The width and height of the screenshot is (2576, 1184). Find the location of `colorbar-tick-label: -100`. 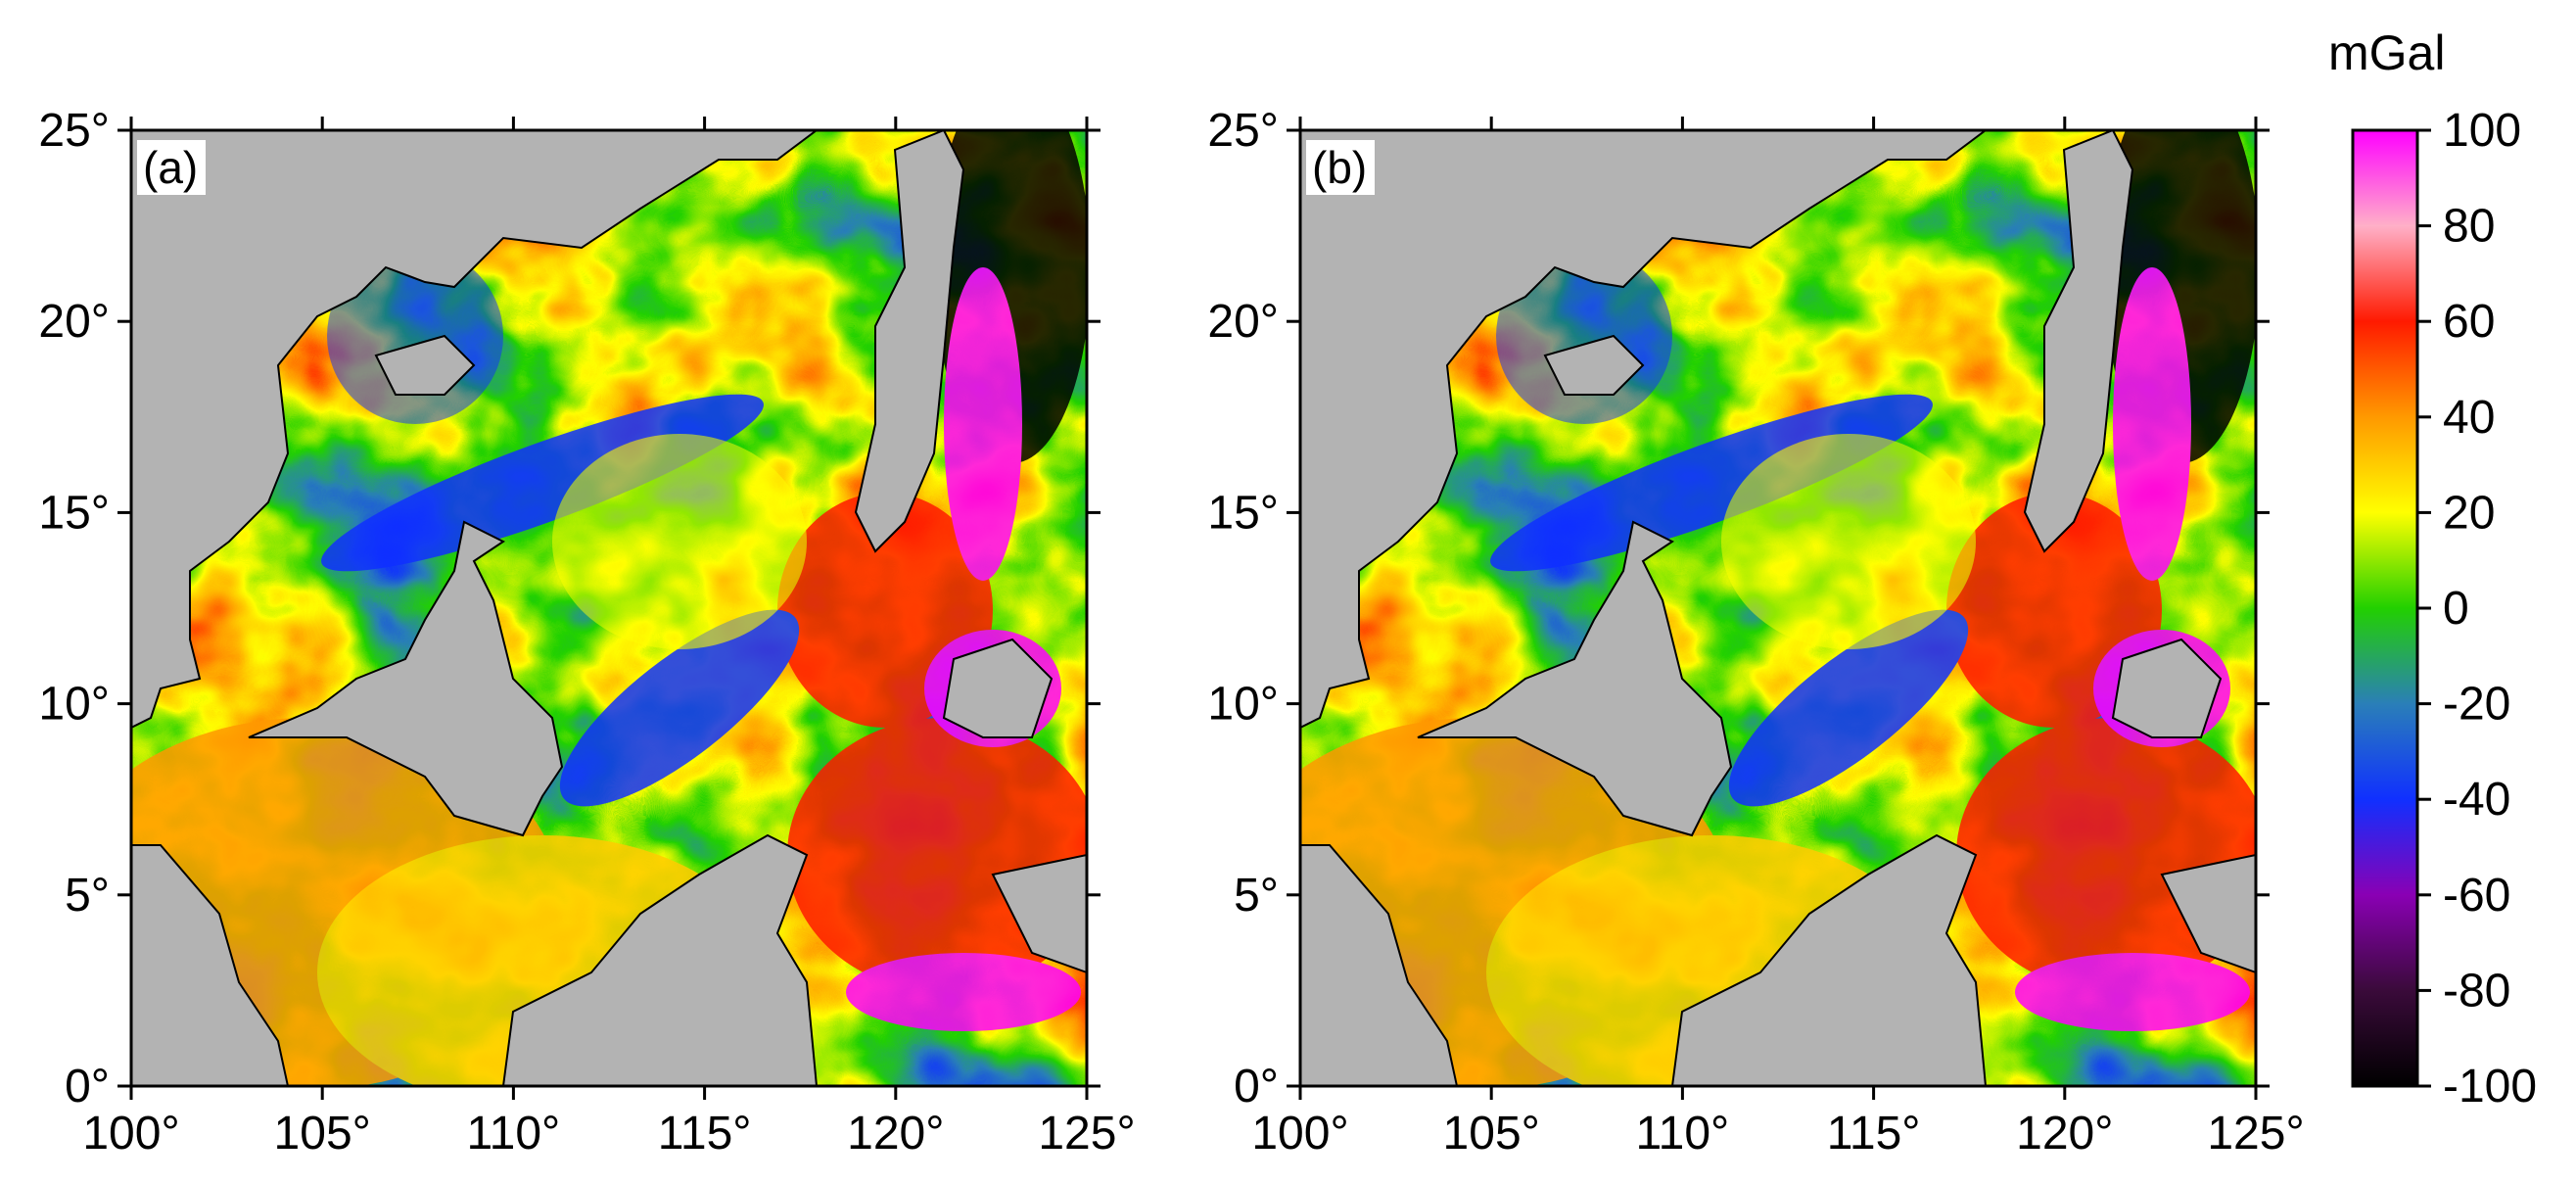

colorbar-tick-label: -100 is located at coordinates (2490, 1087).